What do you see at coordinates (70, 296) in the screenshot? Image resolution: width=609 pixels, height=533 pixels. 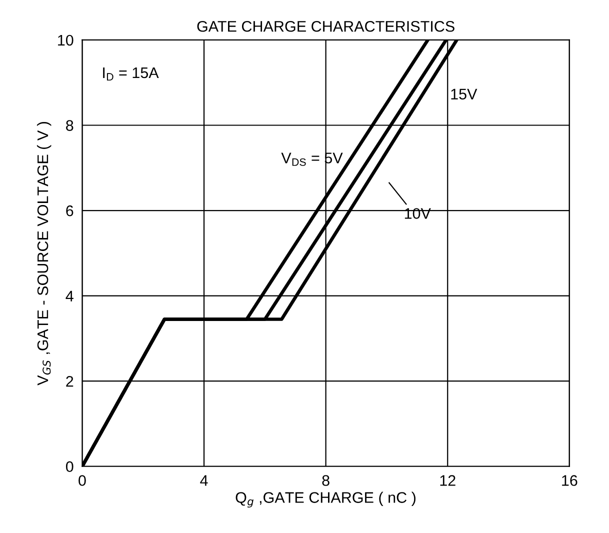 I see `y-tick-label: 4` at bounding box center [70, 296].